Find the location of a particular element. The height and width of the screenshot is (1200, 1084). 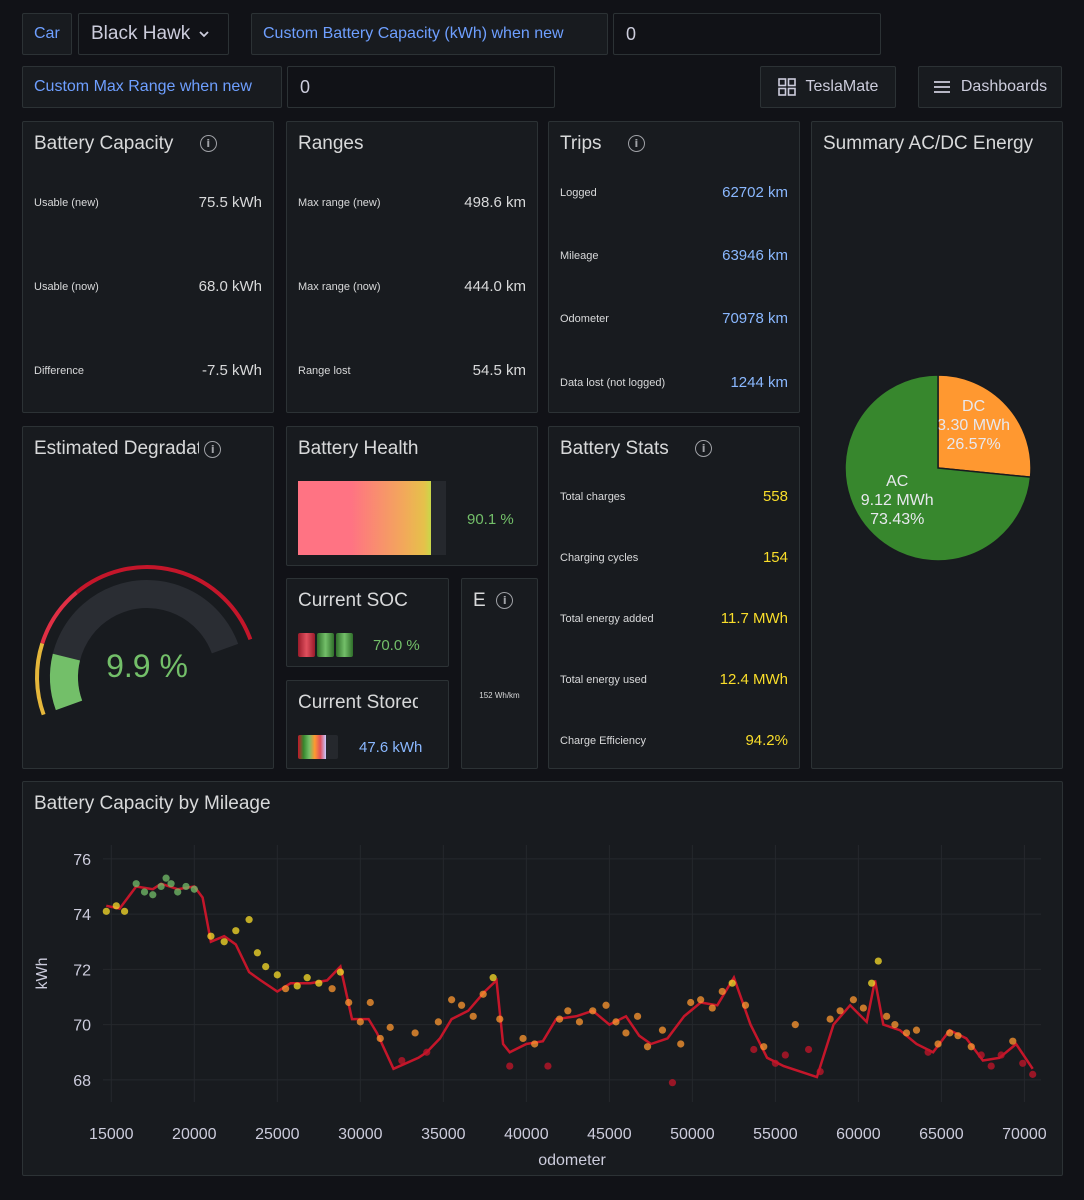

car-select: Black Hawk is located at coordinates (153, 34).